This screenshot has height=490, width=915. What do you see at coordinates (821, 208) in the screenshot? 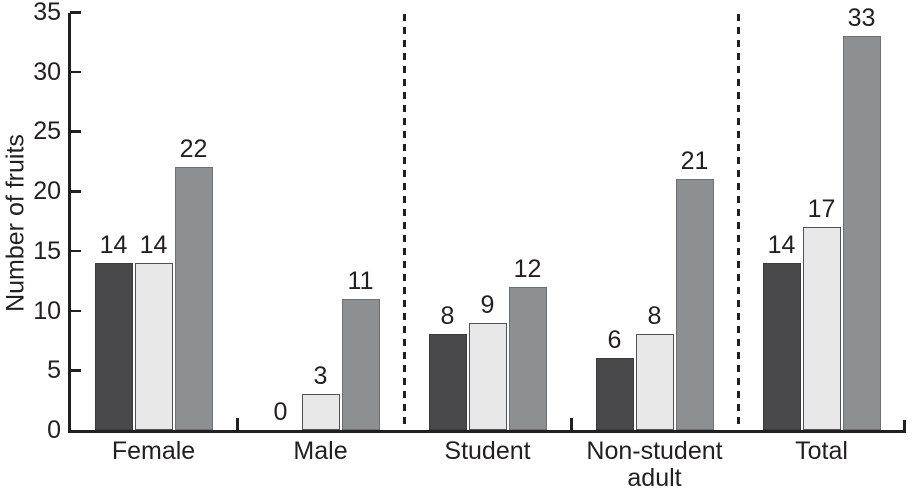
I see `bar-value-label: 17` at bounding box center [821, 208].